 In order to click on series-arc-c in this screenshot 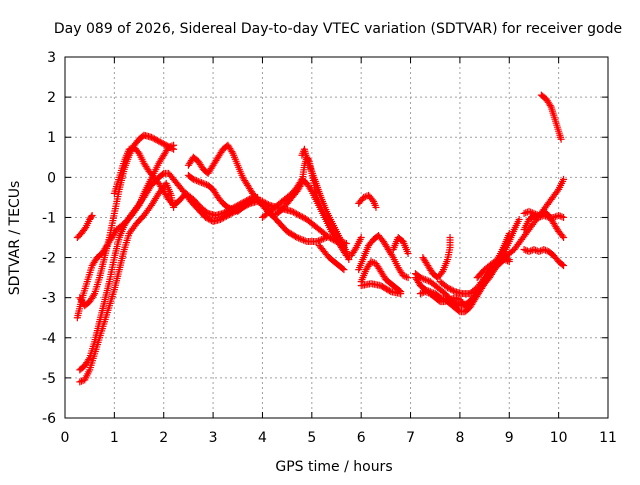, I will do `click(127, 220)`.